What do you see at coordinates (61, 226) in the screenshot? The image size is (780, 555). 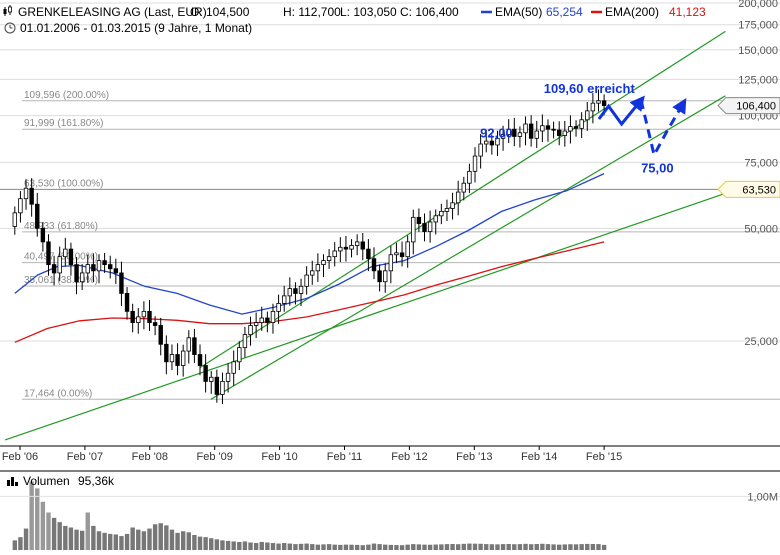 I see `fib-level-label: 48,933 (61.80%)` at bounding box center [61, 226].